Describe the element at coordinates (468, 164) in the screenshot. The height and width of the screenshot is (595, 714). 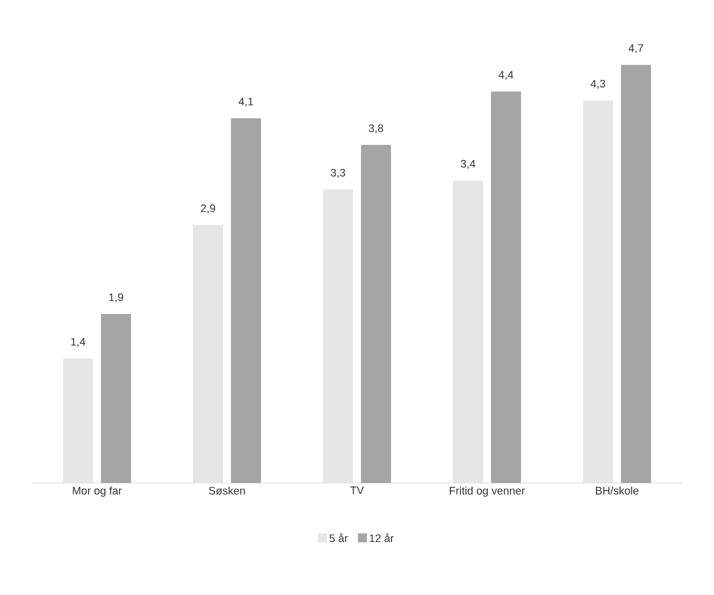
I see `data-label: 3,4` at that location.